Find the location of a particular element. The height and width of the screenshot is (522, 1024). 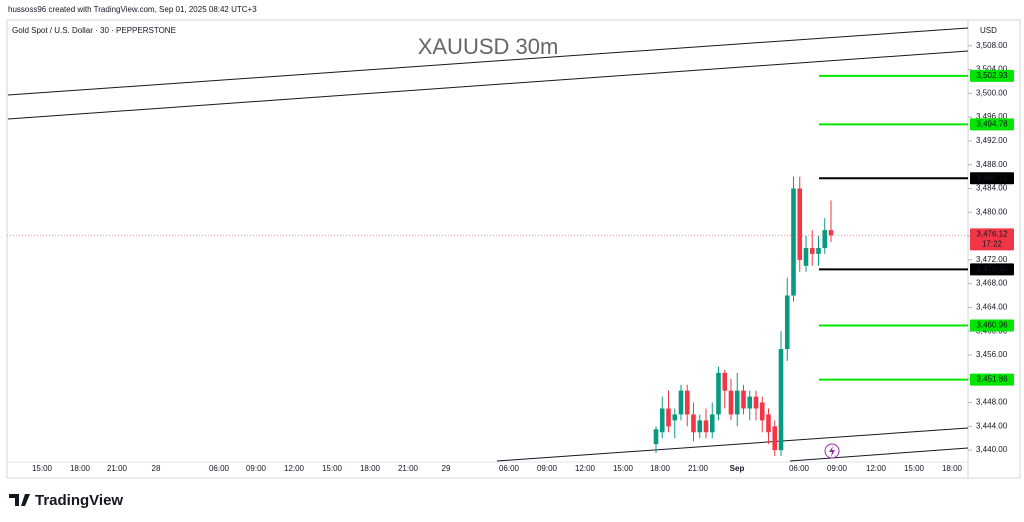

event-icon-bolt is located at coordinates (832, 451).